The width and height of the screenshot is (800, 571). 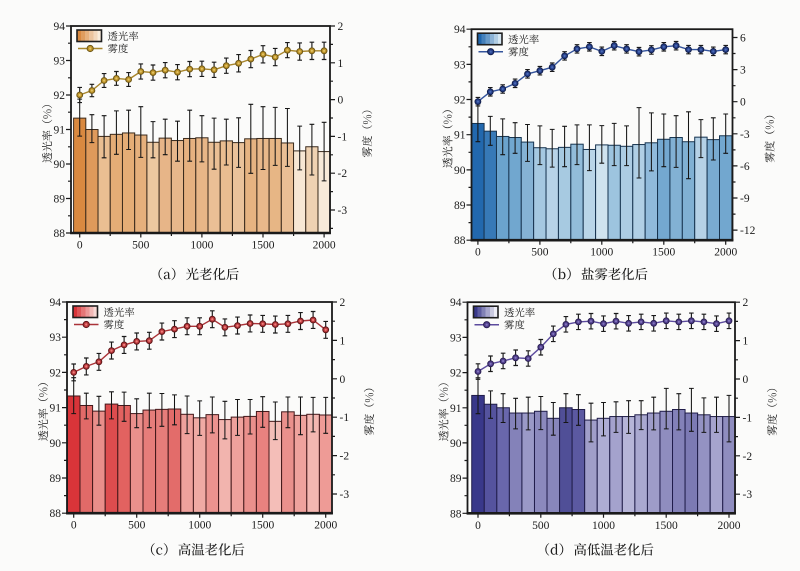 What do you see at coordinates (743, 71) in the screenshot?
I see `svg-text: 3` at bounding box center [743, 71].